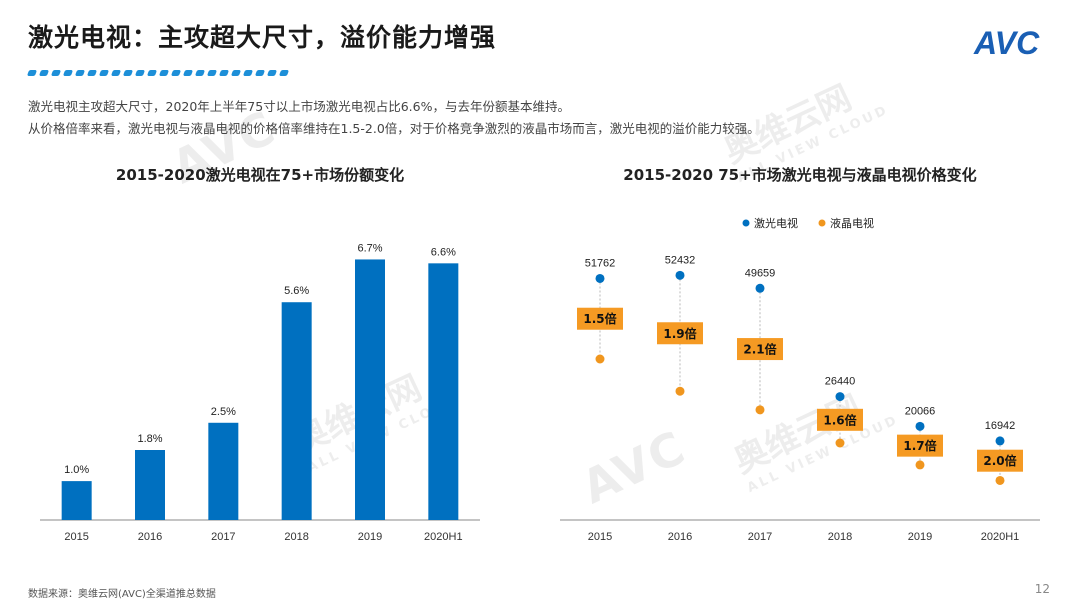 This screenshot has width=1080, height=608. I want to click on laser-value-label: 16942, so click(1000, 426).